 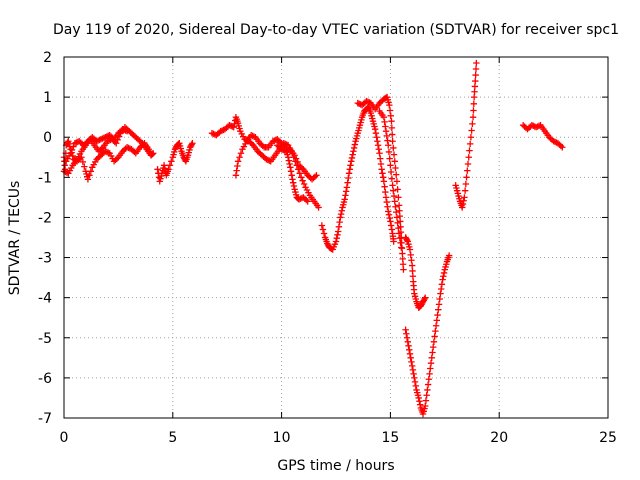 What do you see at coordinates (47, 58) in the screenshot?
I see `y-tick-label: 2` at bounding box center [47, 58].